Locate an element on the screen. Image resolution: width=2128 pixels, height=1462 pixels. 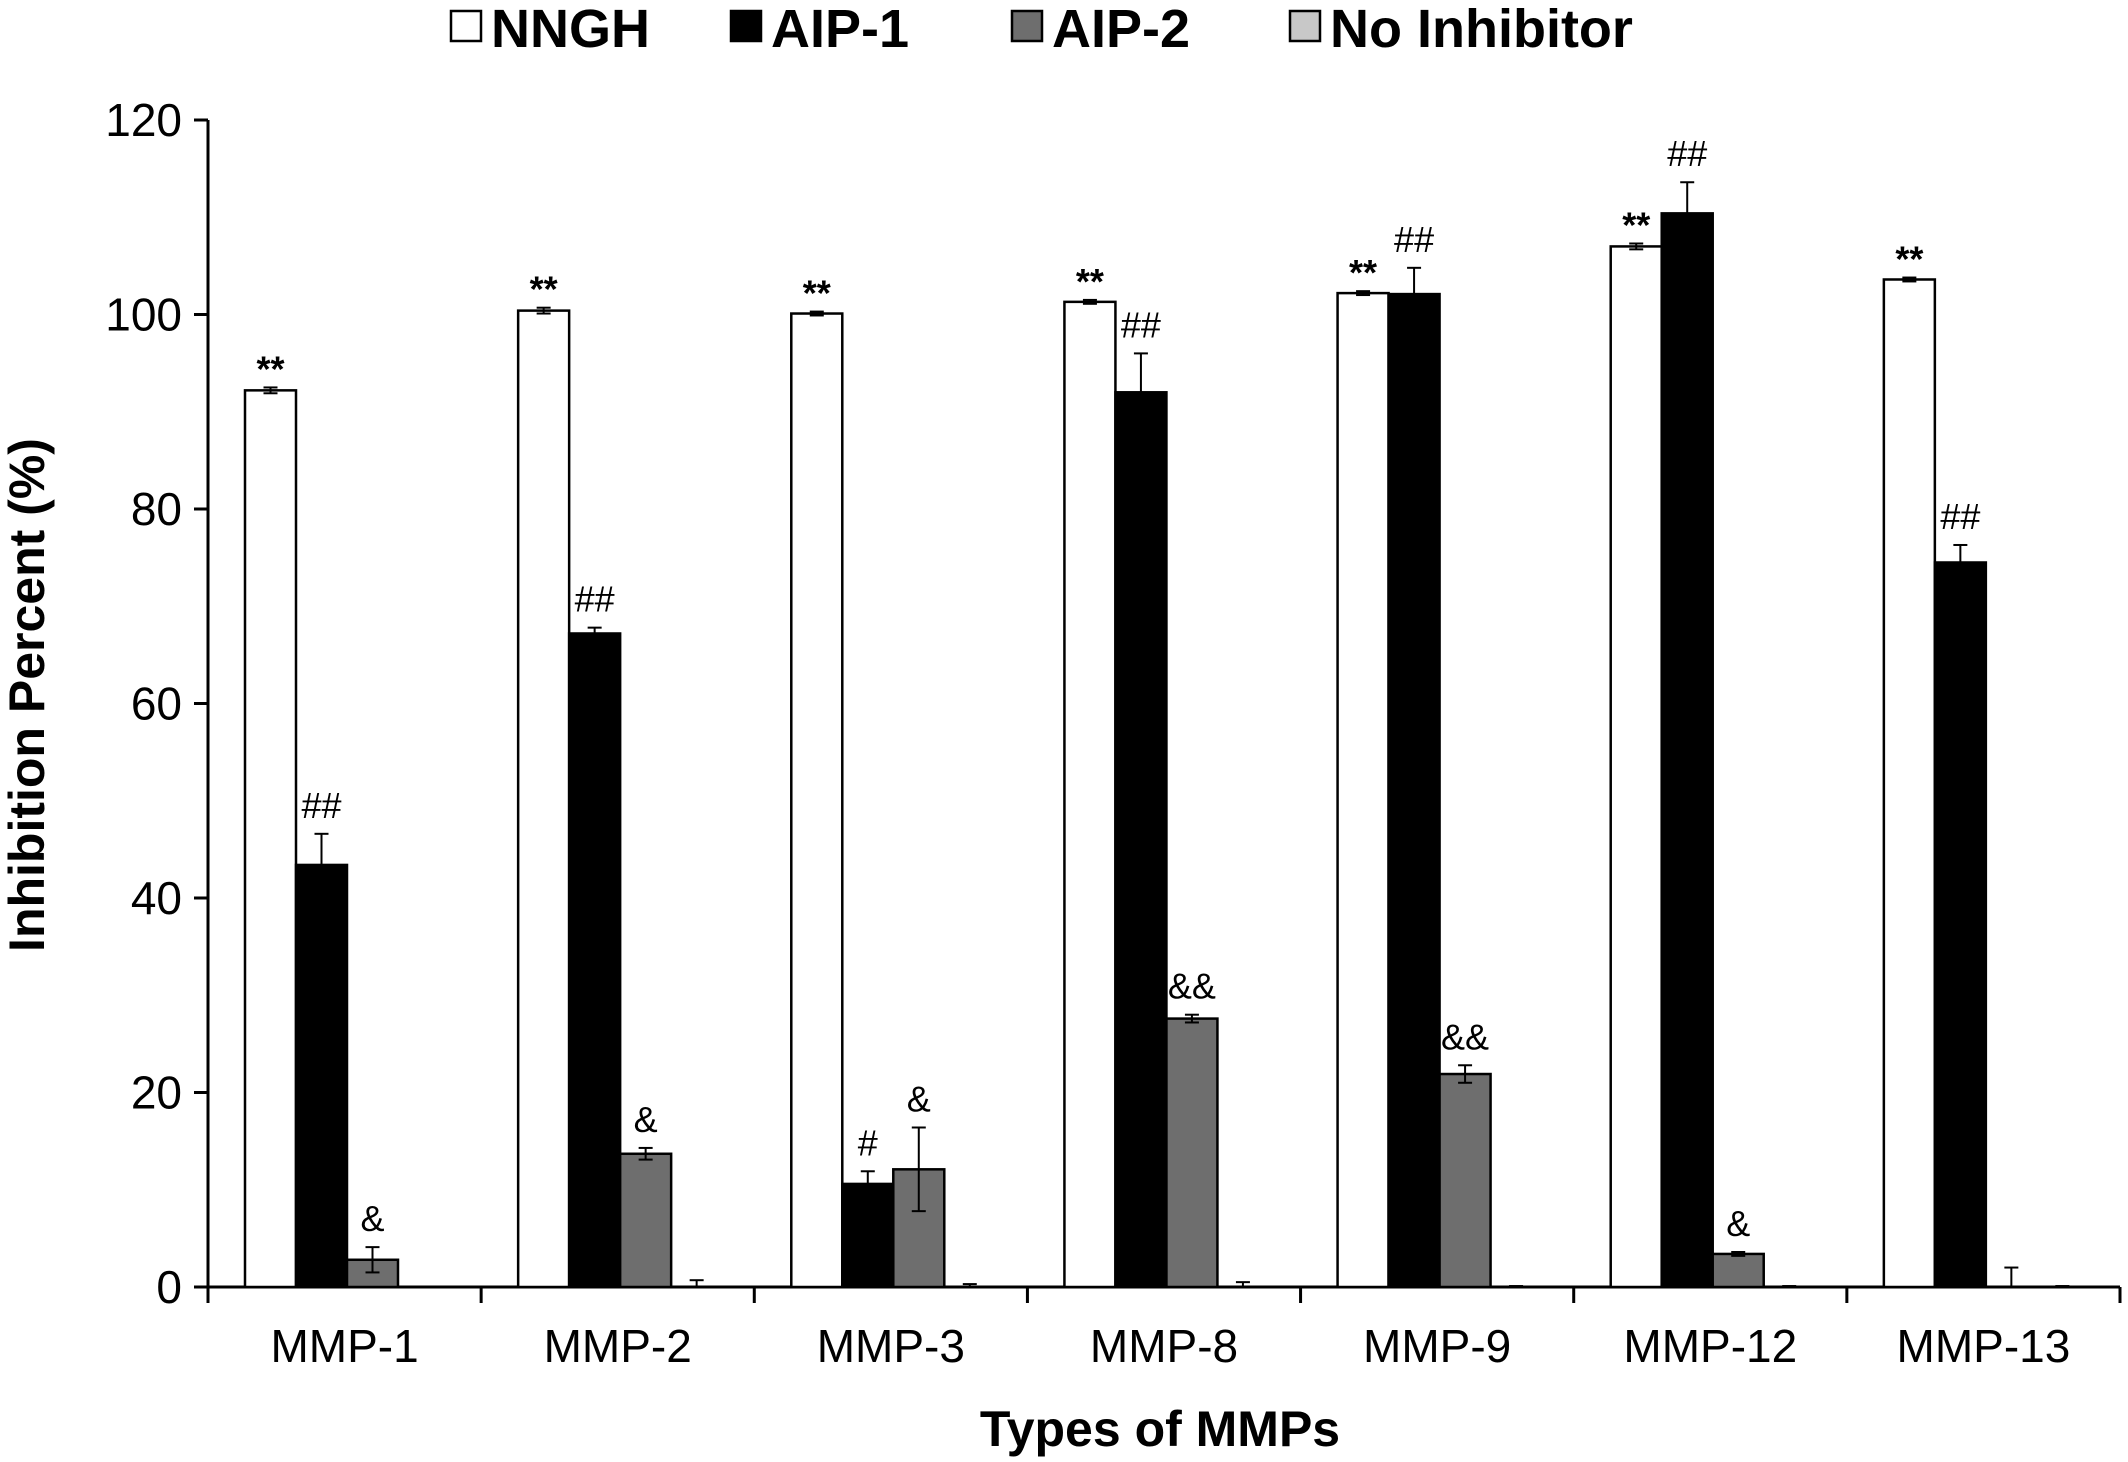
y-tick-label: 80 is located at coordinates (156, 509).